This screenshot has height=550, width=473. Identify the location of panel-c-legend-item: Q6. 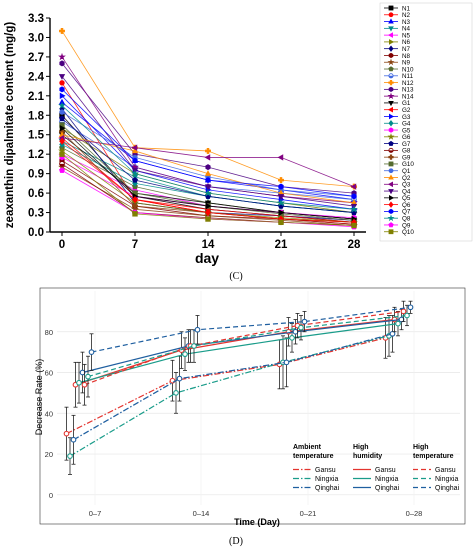
(397, 205).